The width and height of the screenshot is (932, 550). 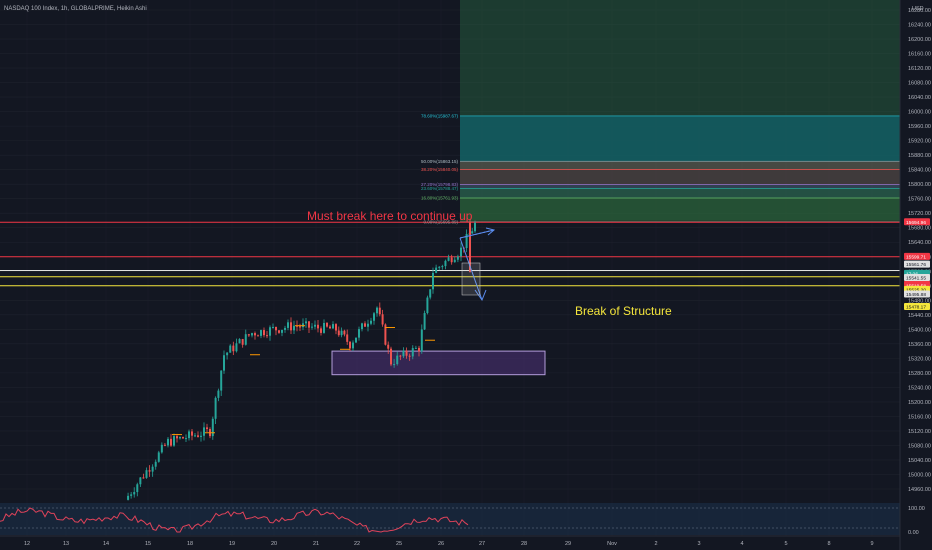 What do you see at coordinates (919, 113) in the screenshot?
I see `y-tick-label: 16000.00` at bounding box center [919, 113].